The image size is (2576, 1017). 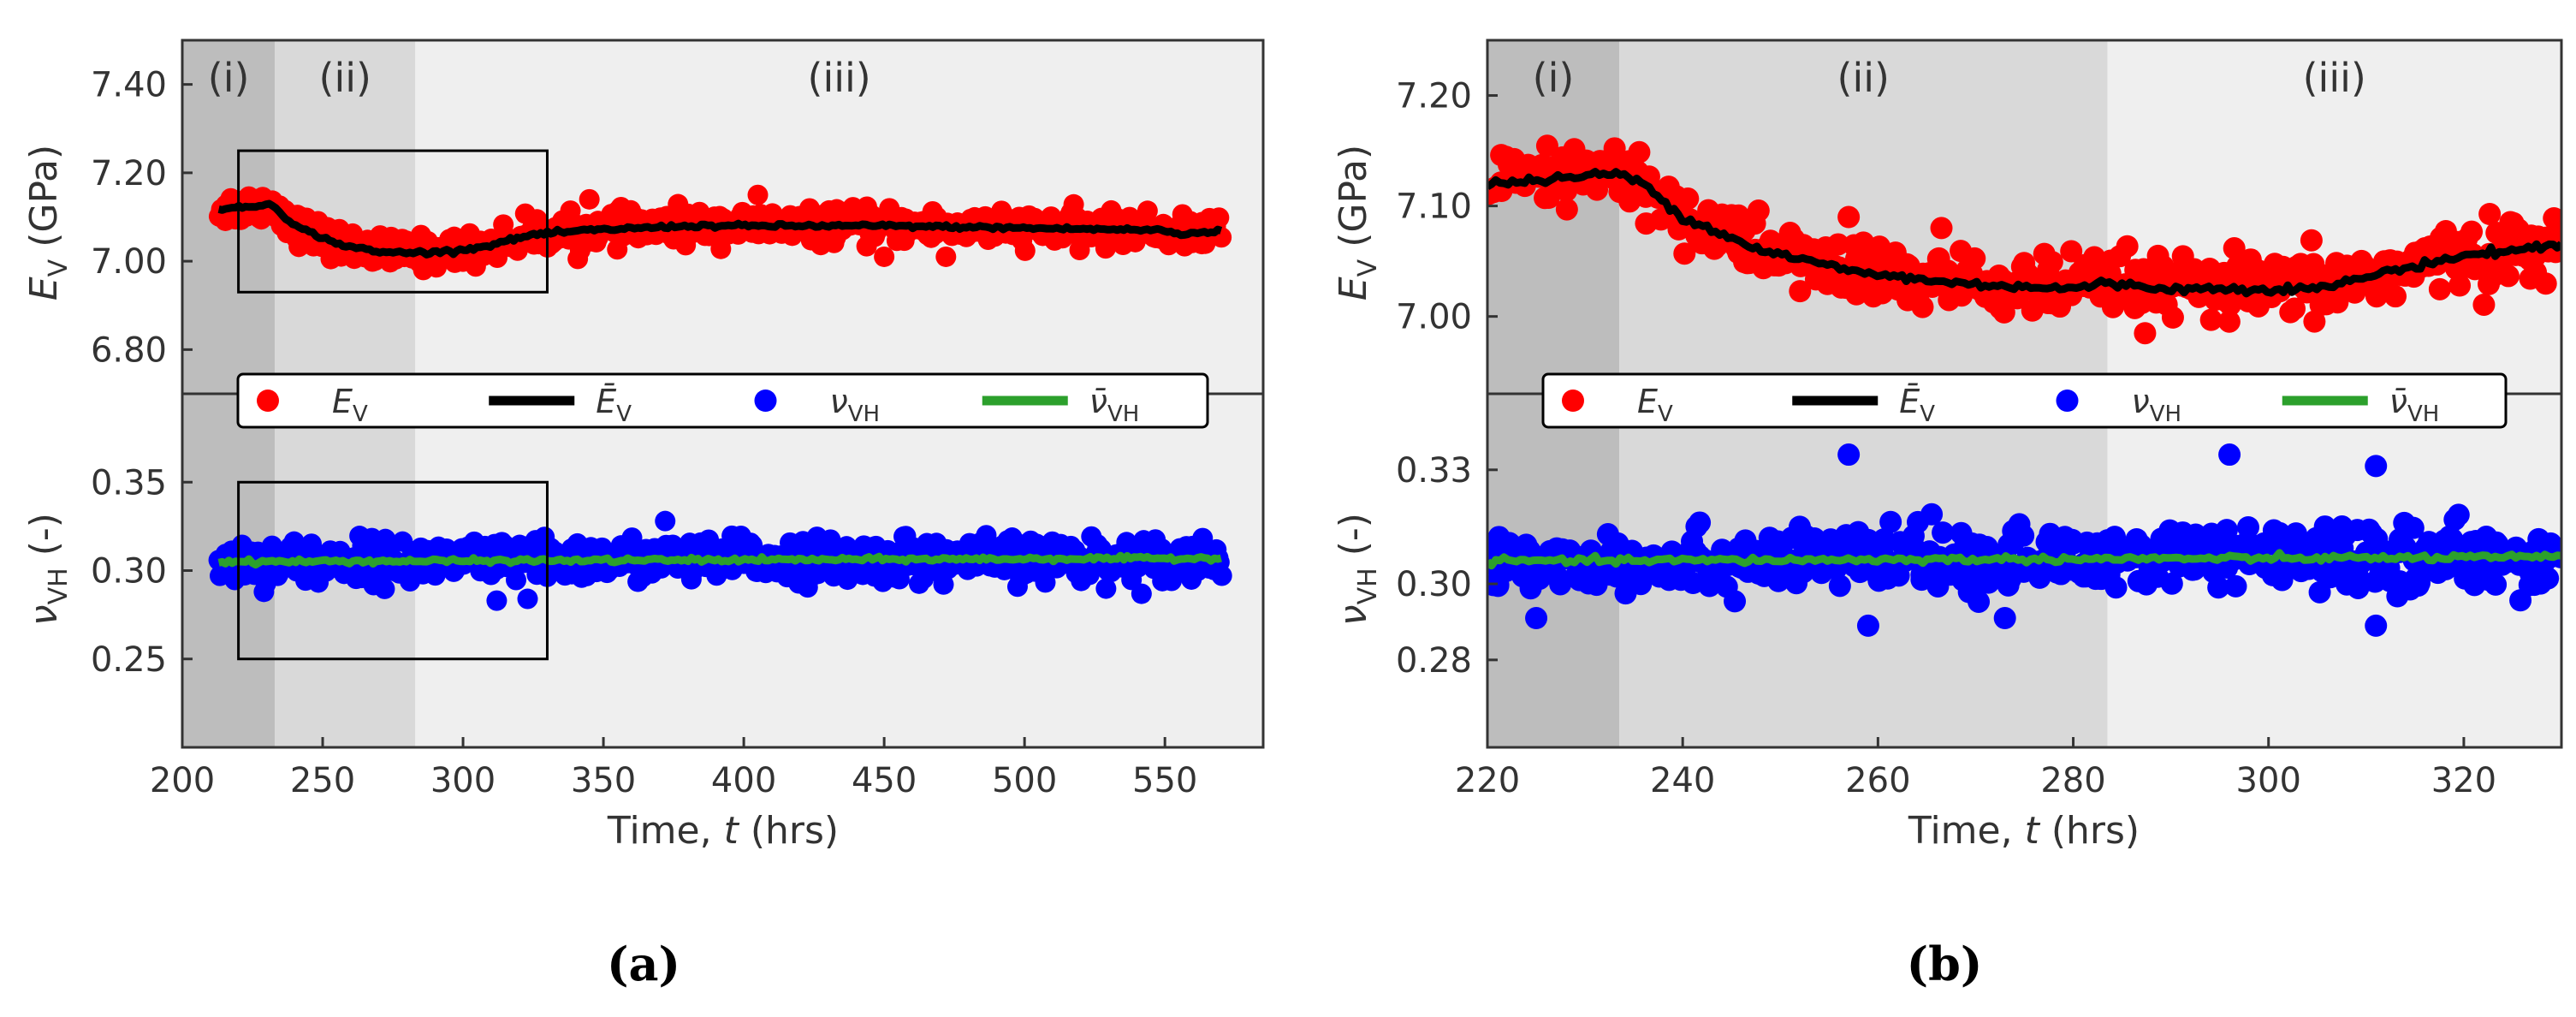 I want to click on region-label-1: (i), so click(x=229, y=78).